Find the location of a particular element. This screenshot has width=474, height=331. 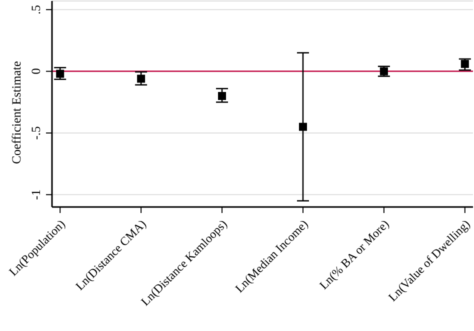

y-tick-label: .5 is located at coordinates (36, 9).